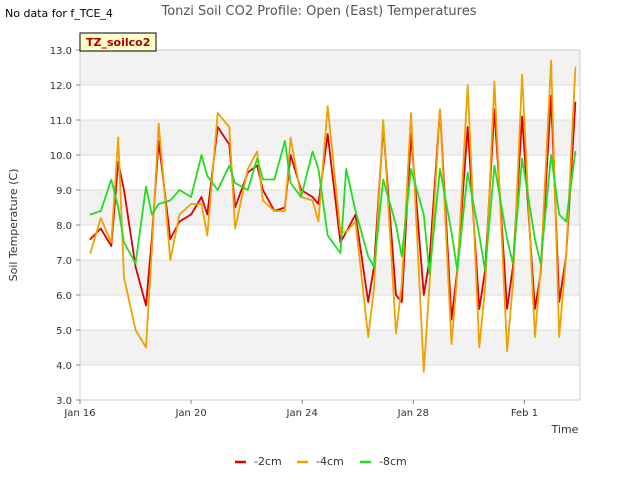  I want to click on legend-label: -8cm, so click(393, 461).